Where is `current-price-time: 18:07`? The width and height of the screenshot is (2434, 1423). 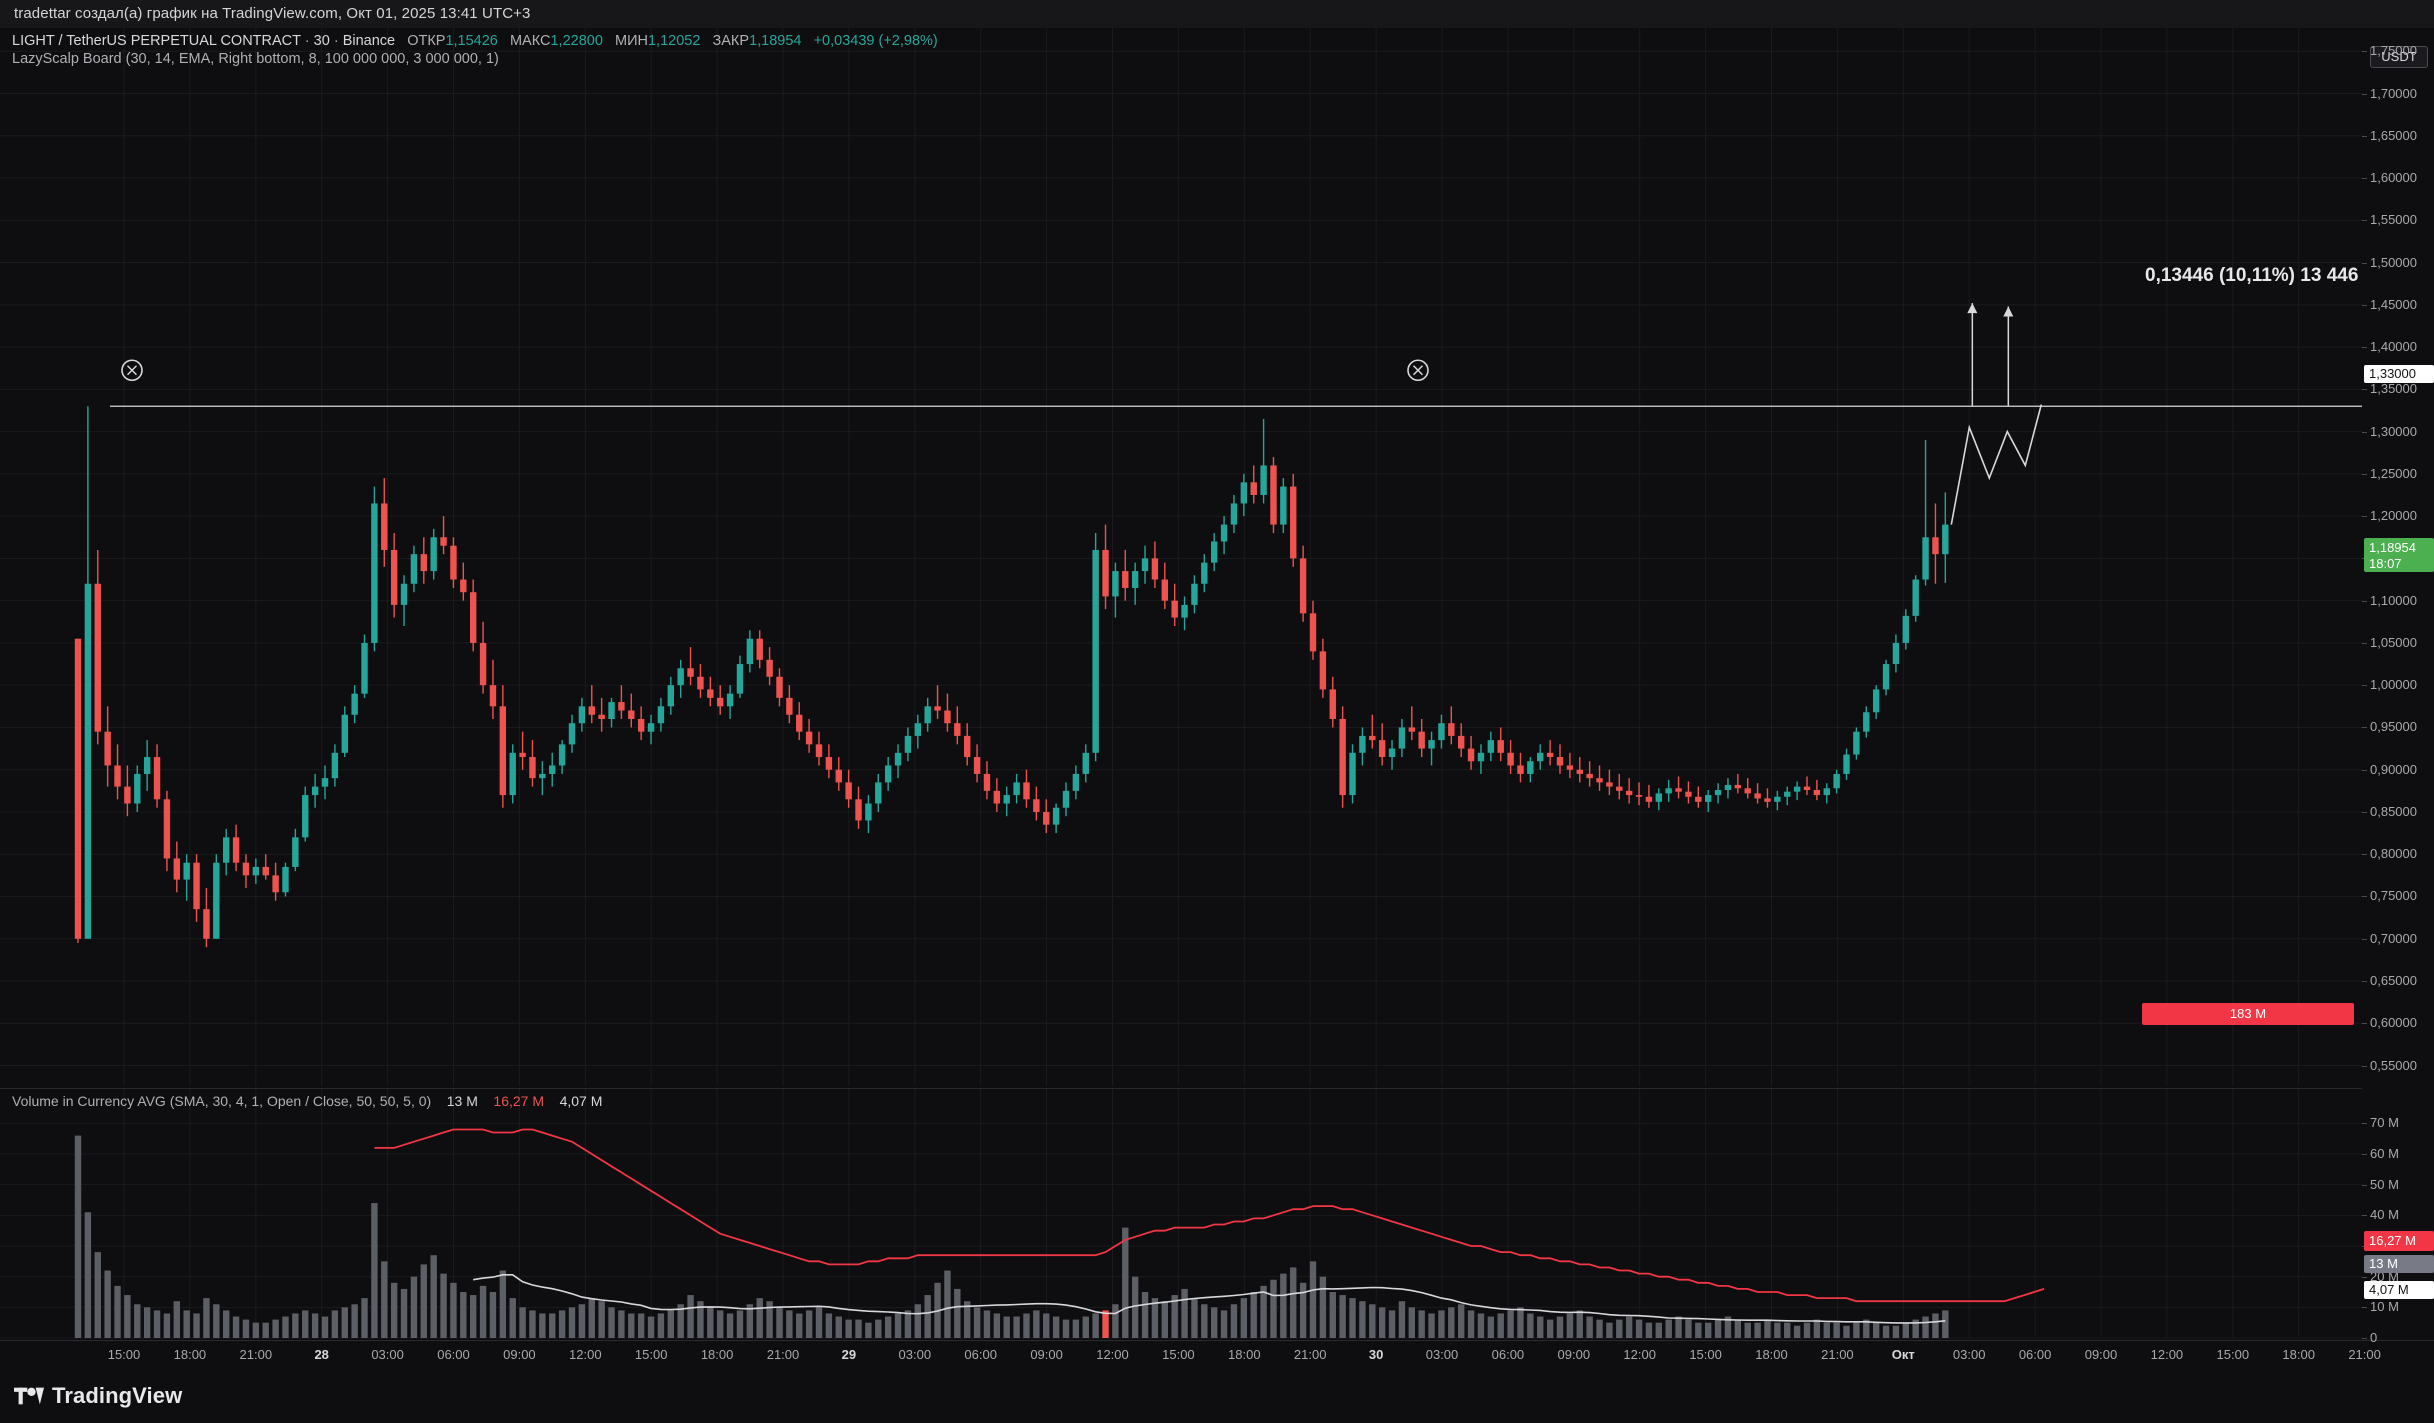 current-price-time: 18:07 is located at coordinates (2385, 563).